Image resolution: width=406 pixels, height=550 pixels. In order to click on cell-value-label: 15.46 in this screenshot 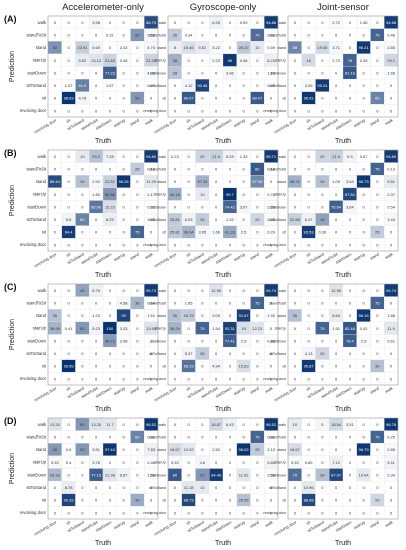, I will do `click(189, 47)`.